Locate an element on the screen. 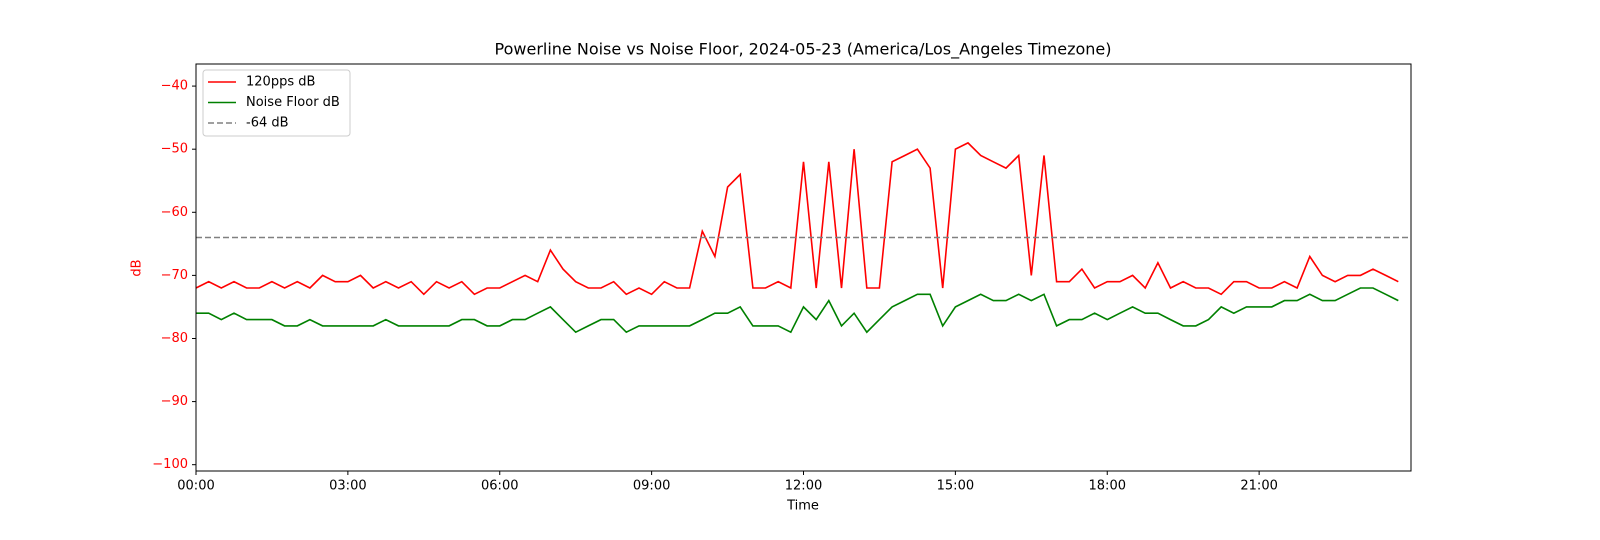 This screenshot has height=540, width=1600. x-tick-label: 12:00 is located at coordinates (803, 486).